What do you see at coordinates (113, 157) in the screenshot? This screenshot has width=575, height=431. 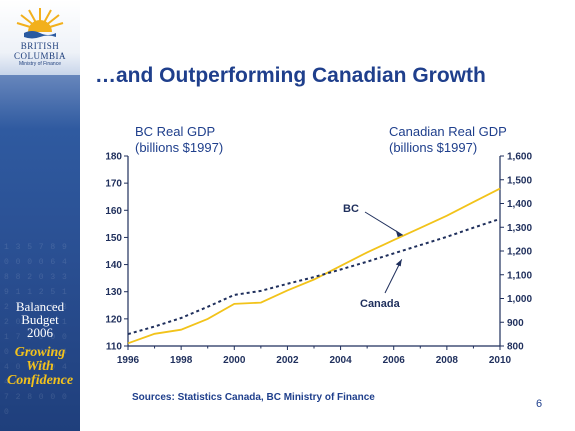 I see `left-y-tick-label-180: 180` at bounding box center [113, 157].